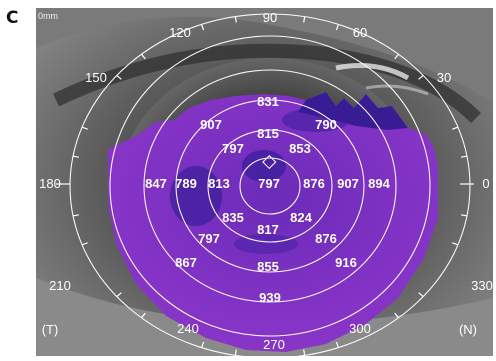  Describe the element at coordinates (268, 266) in the screenshot. I see `thickness-value: 855` at that location.